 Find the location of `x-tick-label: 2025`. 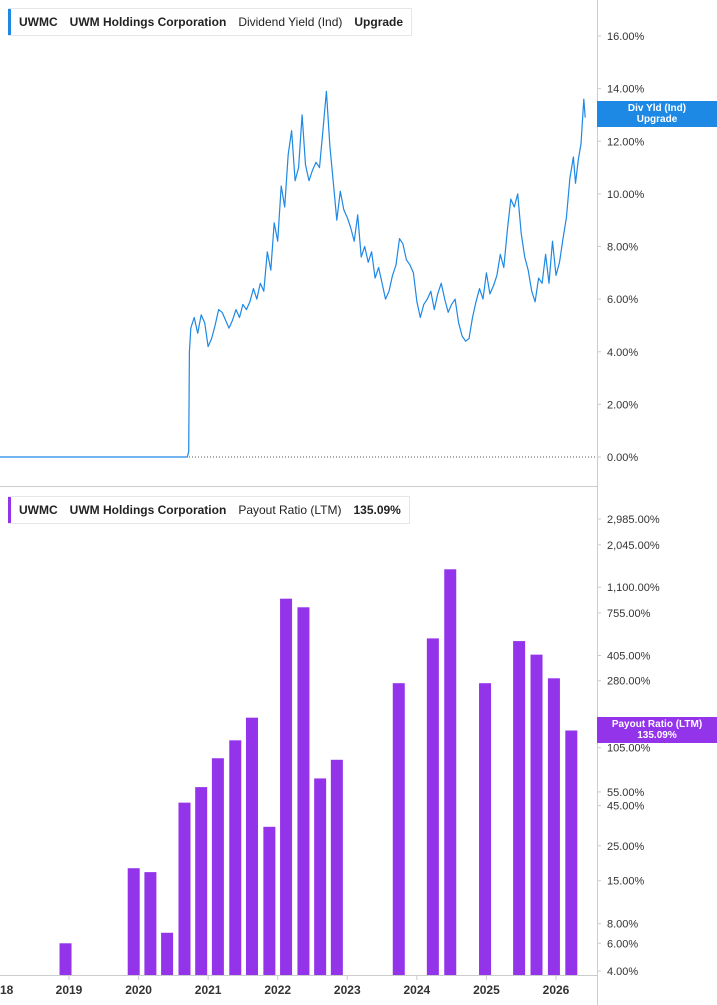

x-tick-label: 2025 is located at coordinates (486, 990).